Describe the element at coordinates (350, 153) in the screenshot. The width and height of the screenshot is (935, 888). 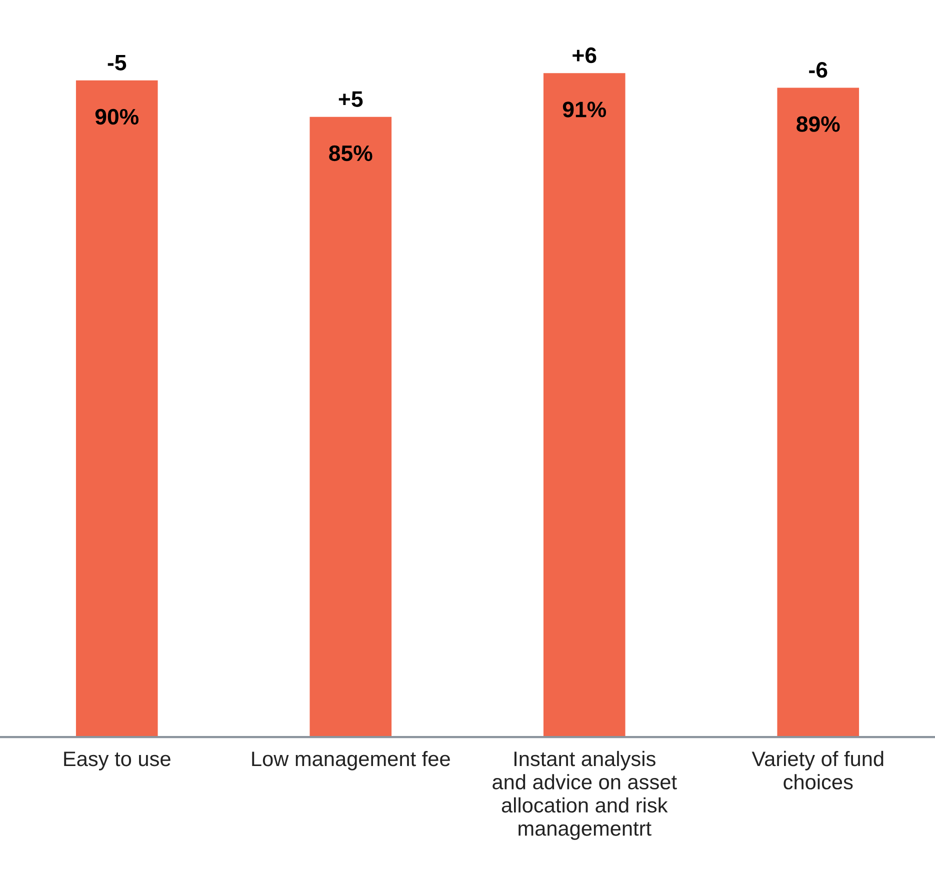
I see `data-label: 85%` at that location.